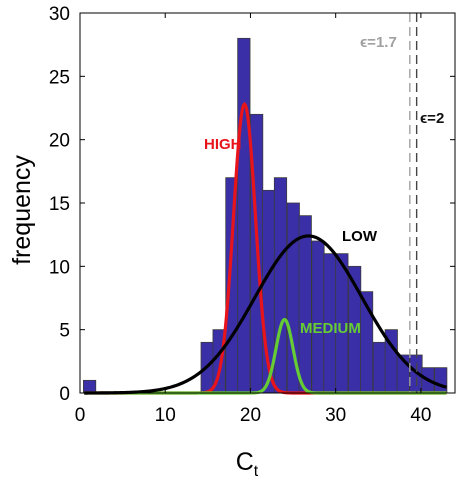 This screenshot has width=474, height=483. What do you see at coordinates (59, 14) in the screenshot?
I see `y-tick-label: 30` at bounding box center [59, 14].